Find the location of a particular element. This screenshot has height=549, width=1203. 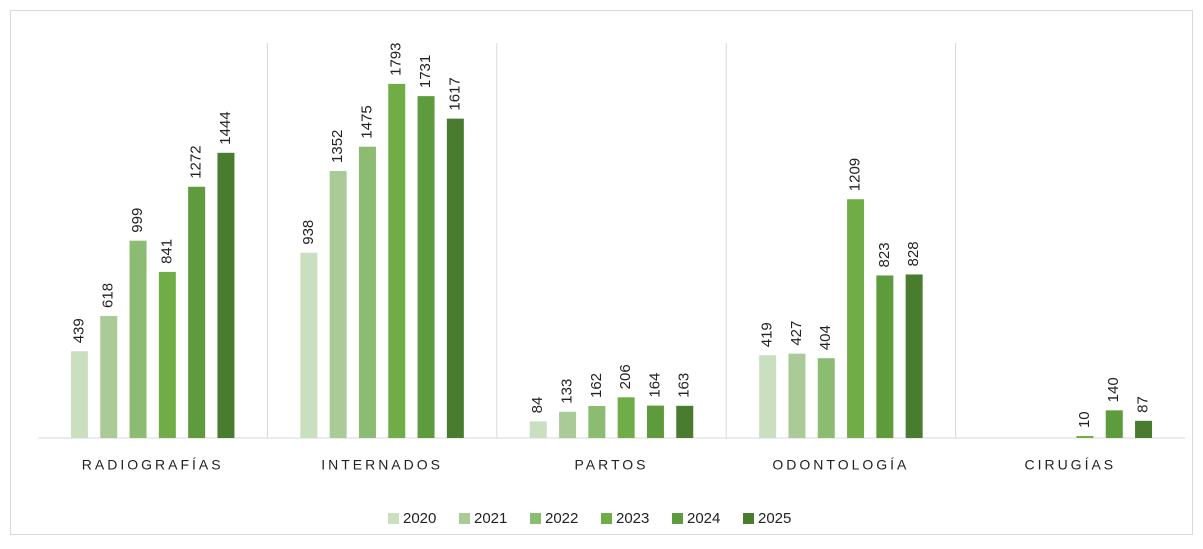

data-label: 206 is located at coordinates (625, 376).